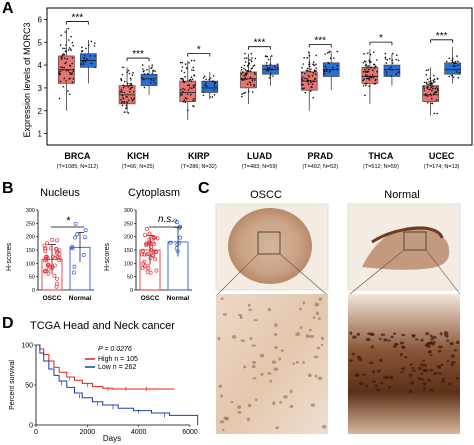 This screenshot has height=445, width=474. Describe the element at coordinates (30, 224) in the screenshot. I see `y-tick-label: 250` at that location.